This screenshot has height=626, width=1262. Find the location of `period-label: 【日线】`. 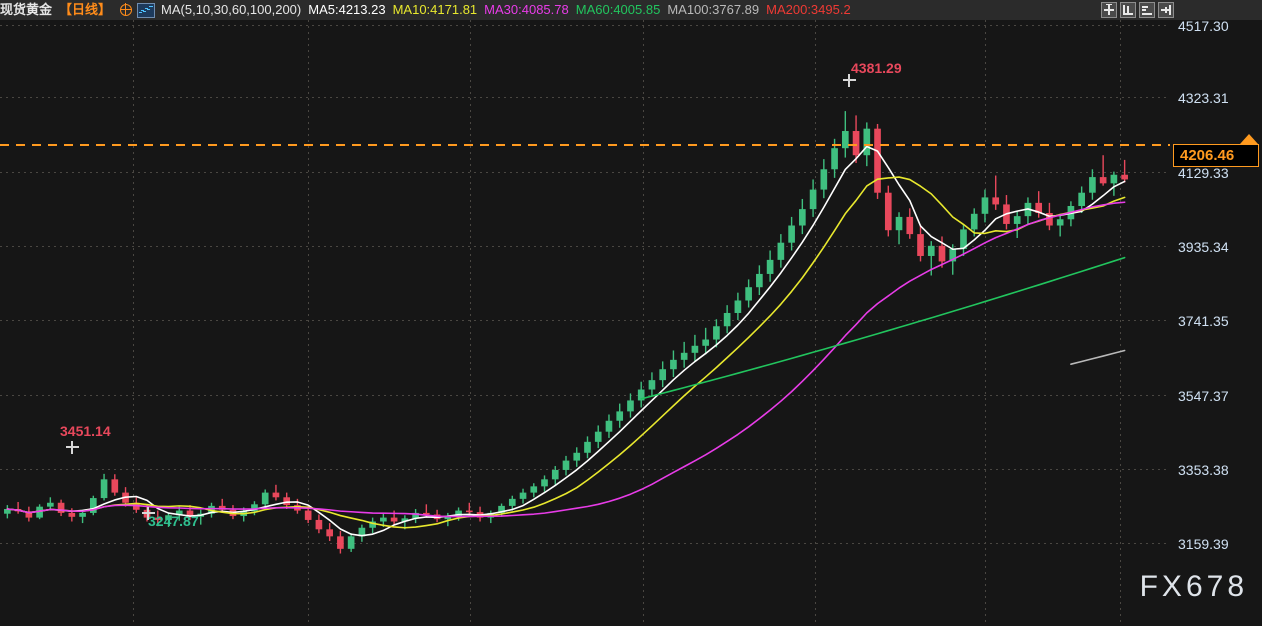

period-label: 【日线】 is located at coordinates (85, 9).